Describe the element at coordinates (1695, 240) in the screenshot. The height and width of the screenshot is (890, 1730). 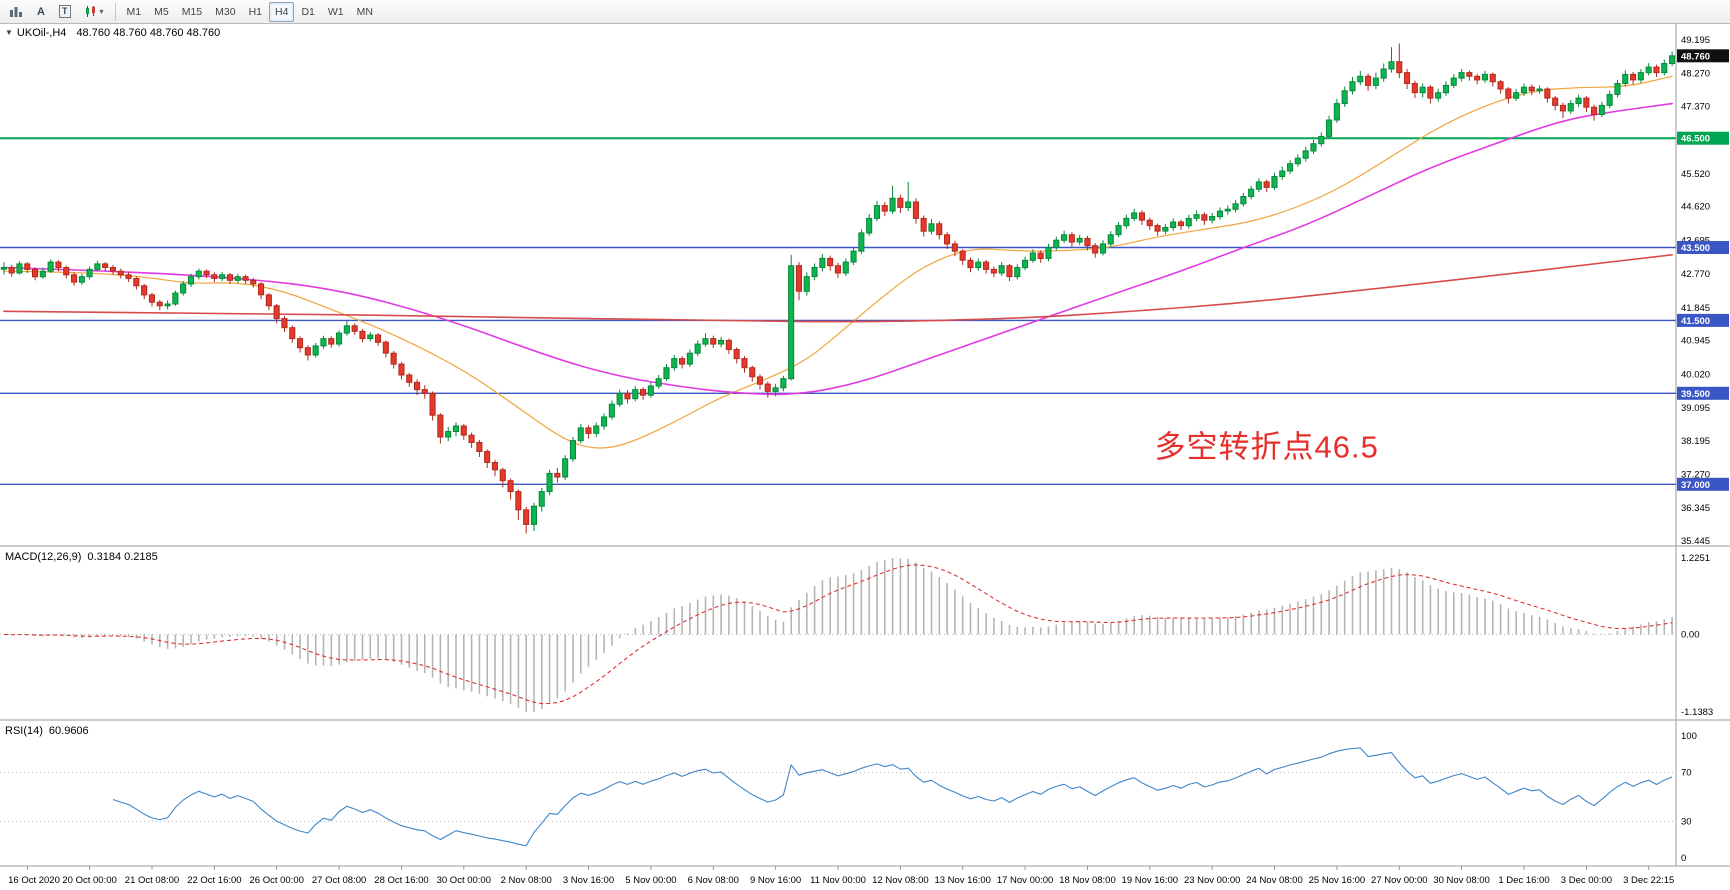
I see `svg-text: 43.695` at that location.